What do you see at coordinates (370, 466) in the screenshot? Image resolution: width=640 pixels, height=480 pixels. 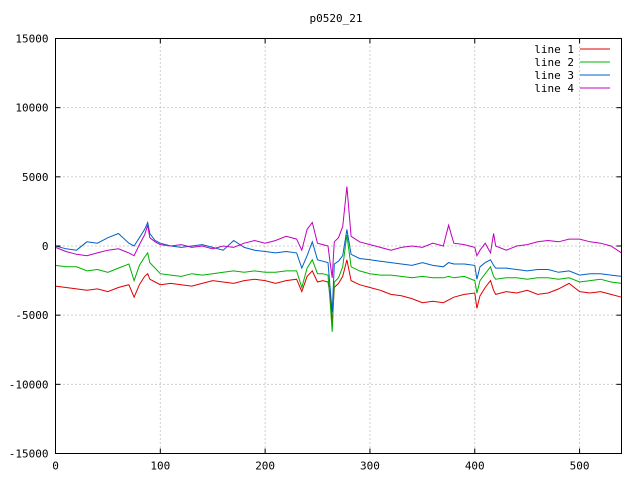 I see `x-tick-label: 300` at bounding box center [370, 466].